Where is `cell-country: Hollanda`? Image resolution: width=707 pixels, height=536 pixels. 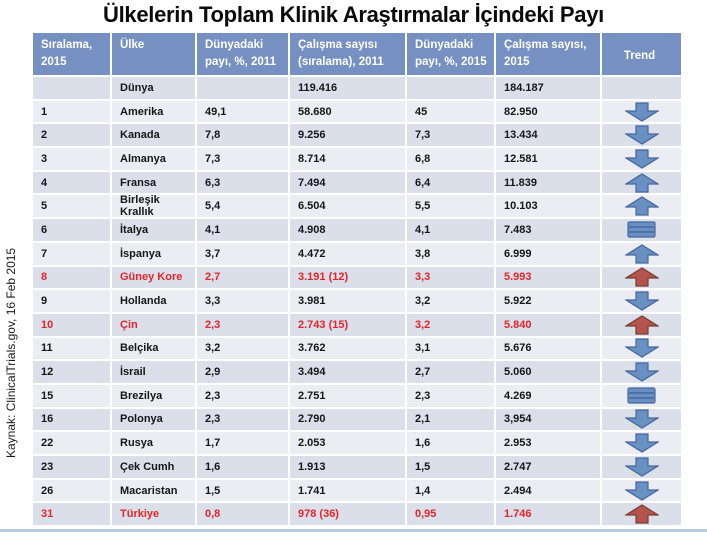 cell-country: Hollanda is located at coordinates (153, 301).